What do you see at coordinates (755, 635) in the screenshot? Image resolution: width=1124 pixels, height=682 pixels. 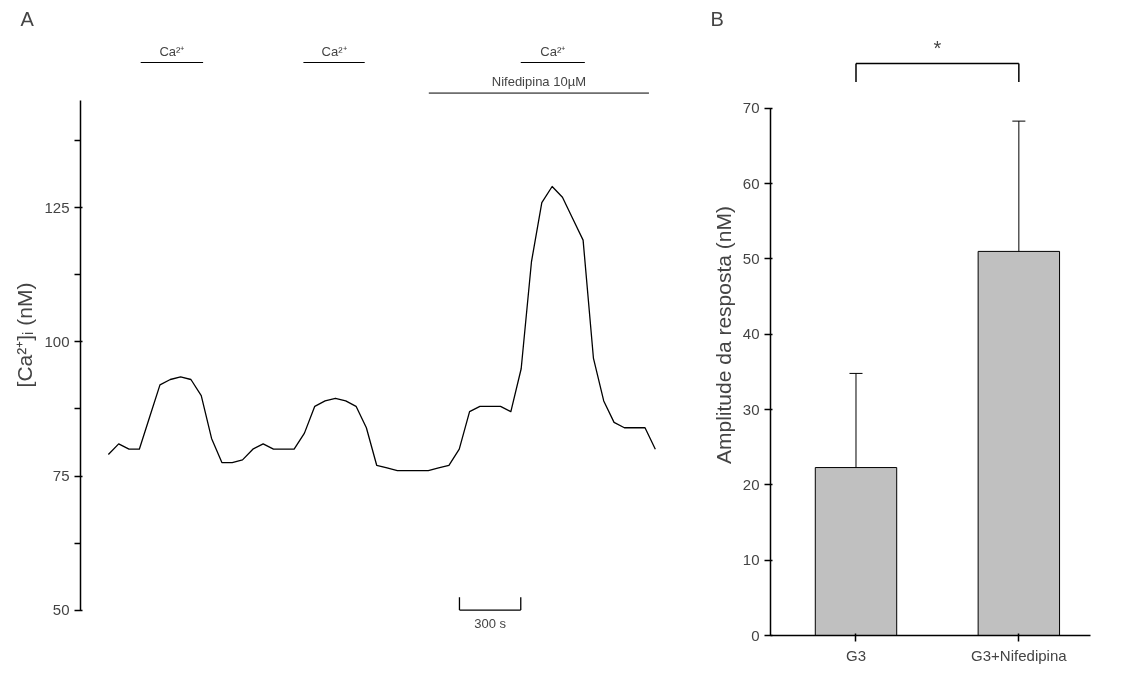 I see `y-tick-label: 0` at bounding box center [755, 635].